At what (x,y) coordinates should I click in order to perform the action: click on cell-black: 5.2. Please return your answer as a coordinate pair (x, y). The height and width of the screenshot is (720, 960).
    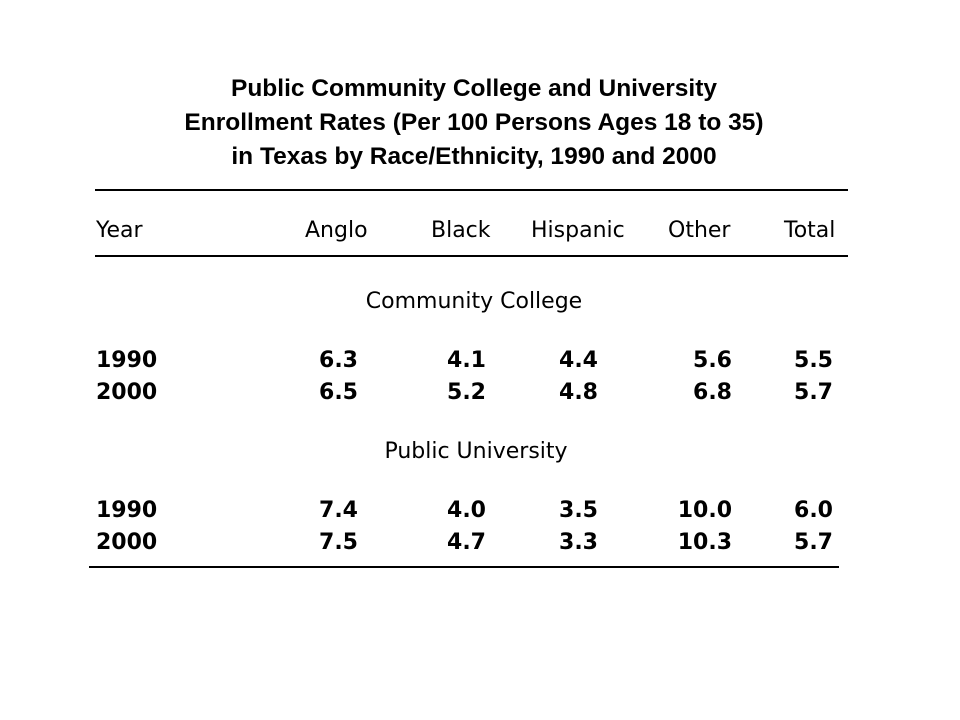
    Looking at the image, I should click on (466, 392).